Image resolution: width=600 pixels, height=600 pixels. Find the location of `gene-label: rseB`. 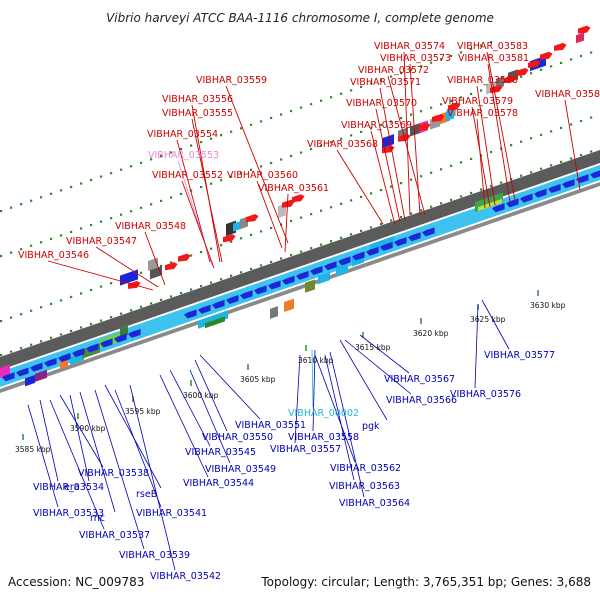

gene-label: rseB is located at coordinates (146, 494).